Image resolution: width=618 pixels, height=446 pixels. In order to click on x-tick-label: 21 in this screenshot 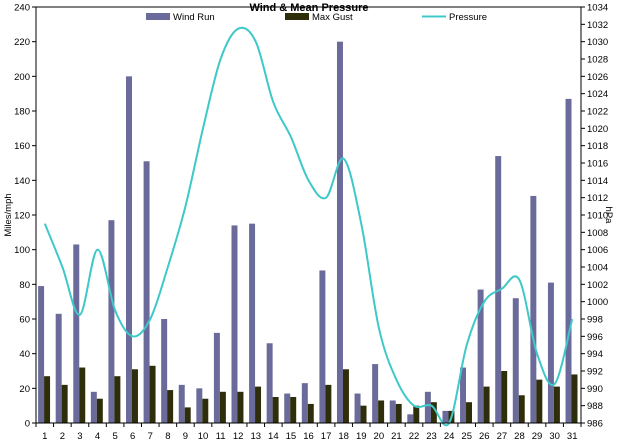, I will do `click(396, 436)`.